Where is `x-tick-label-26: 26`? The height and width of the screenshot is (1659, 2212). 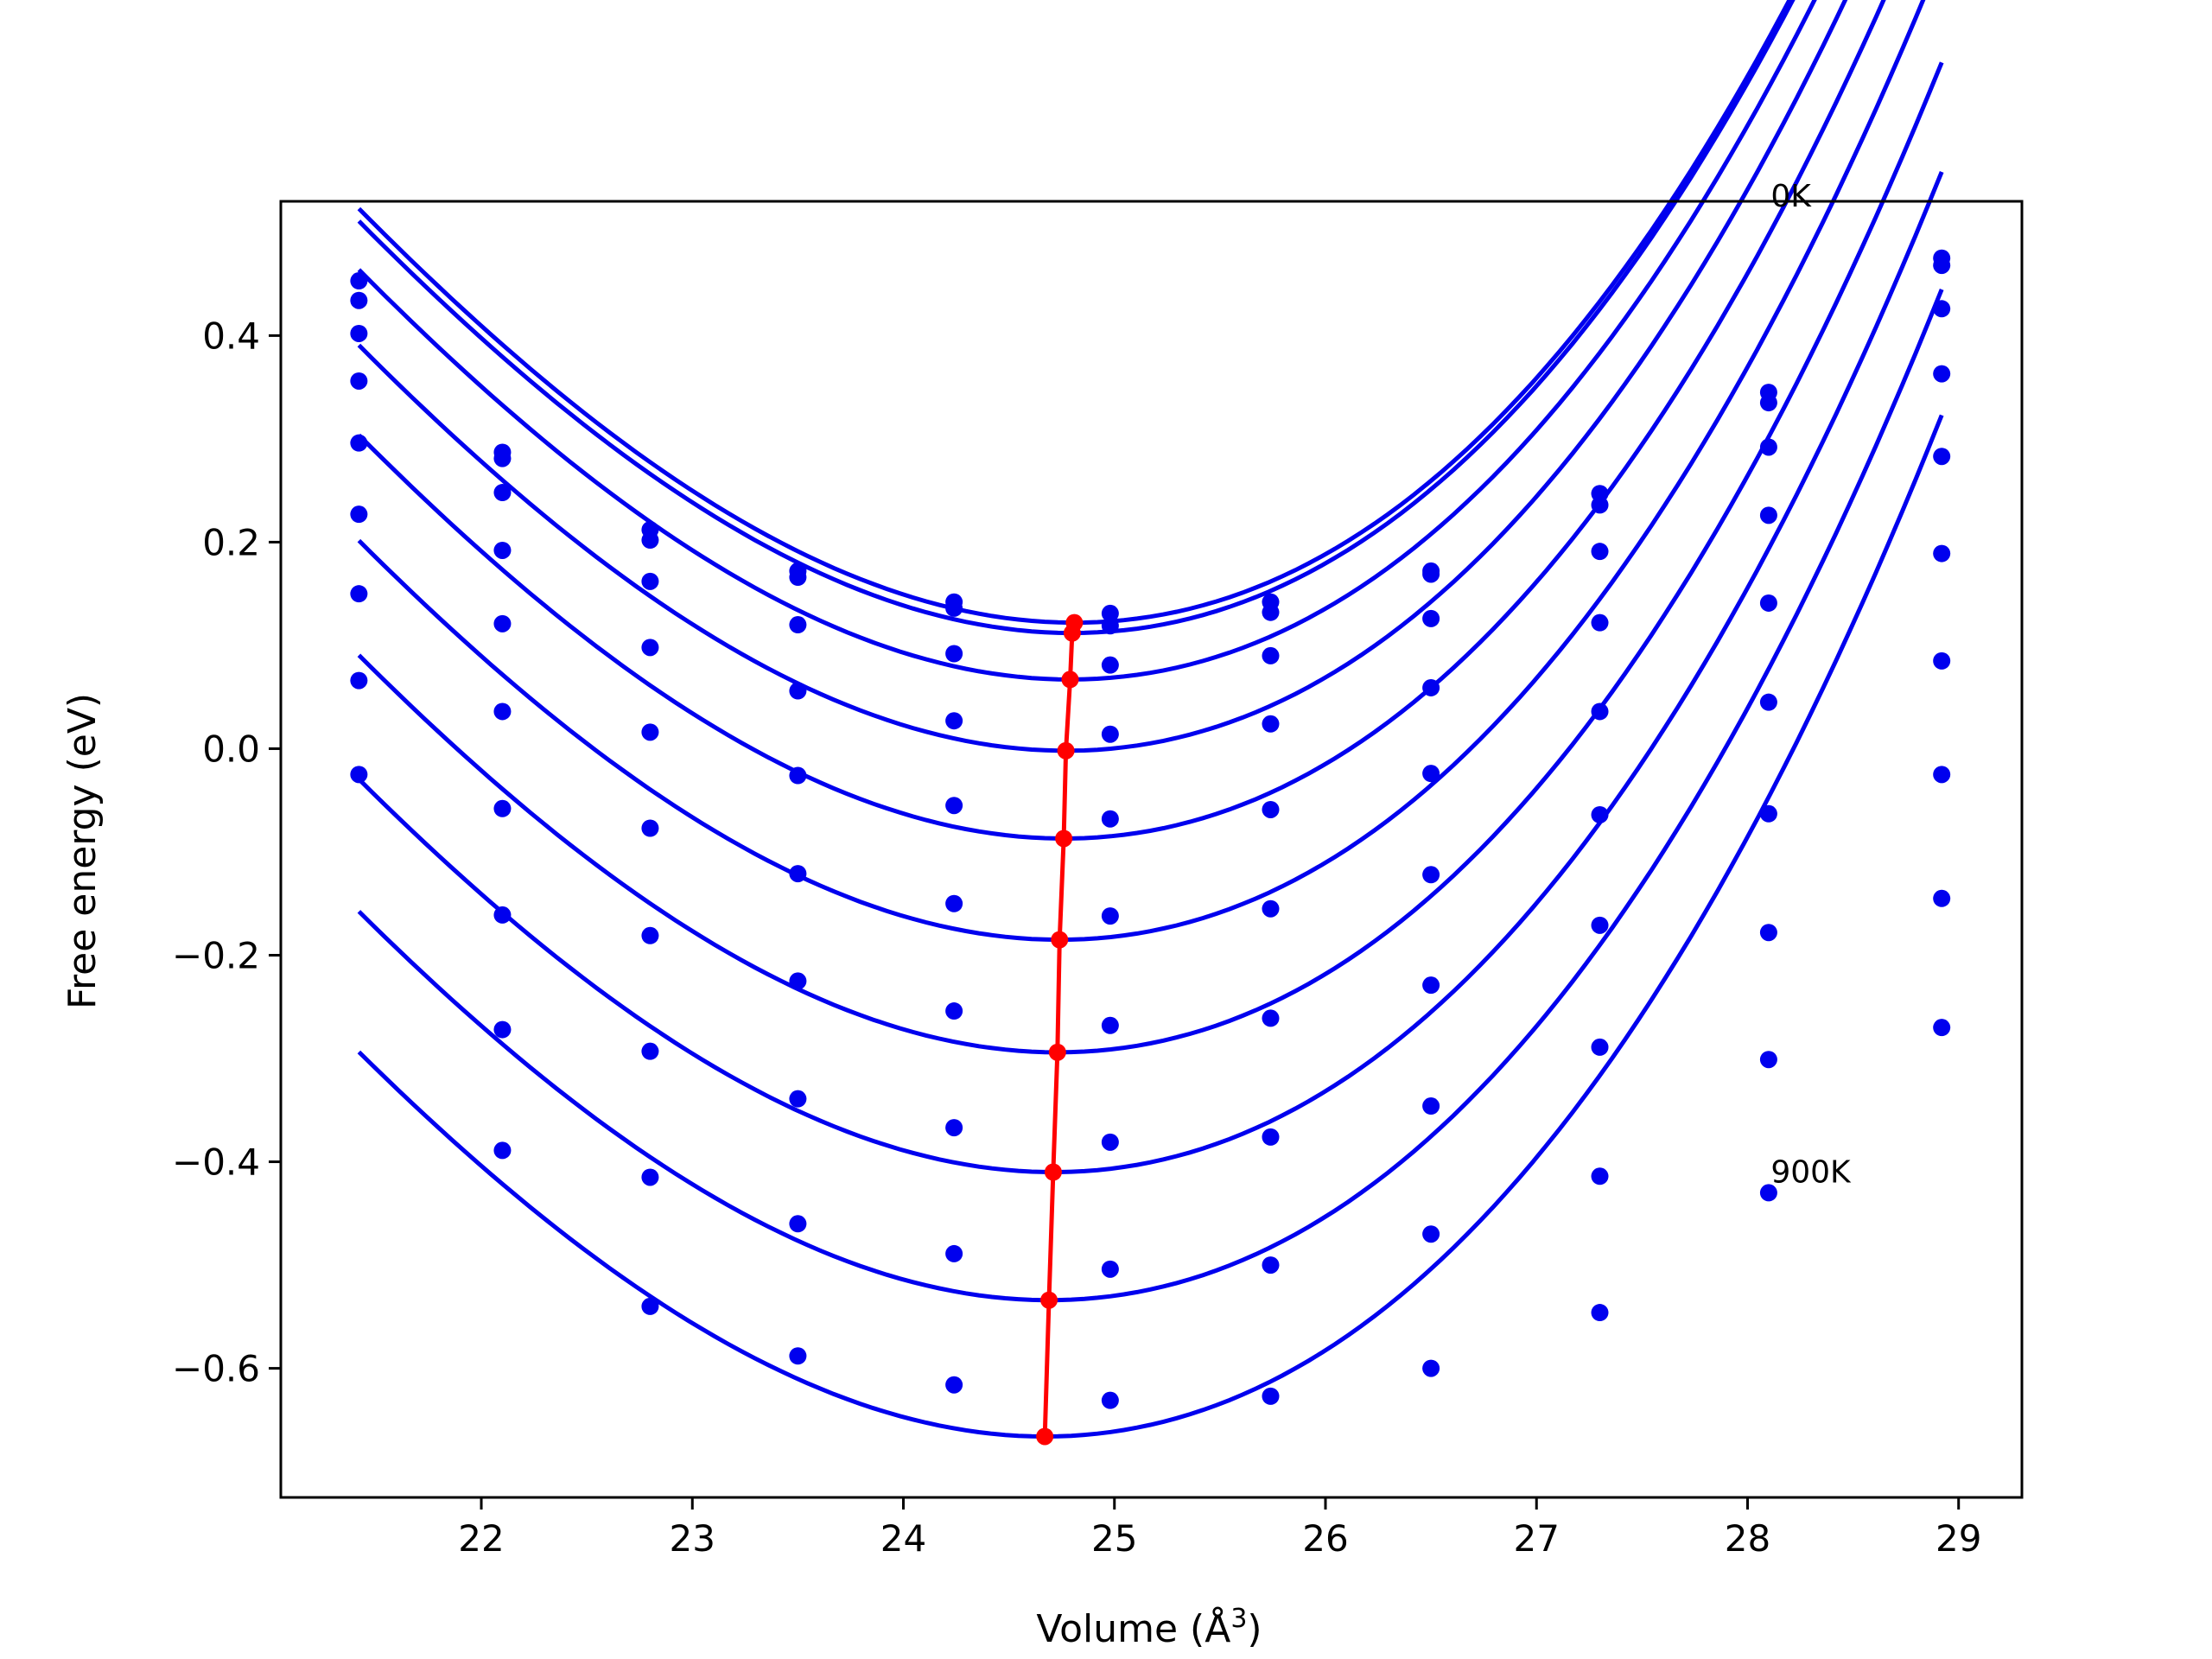
x-tick-label-26: 26 is located at coordinates (1325, 1538).